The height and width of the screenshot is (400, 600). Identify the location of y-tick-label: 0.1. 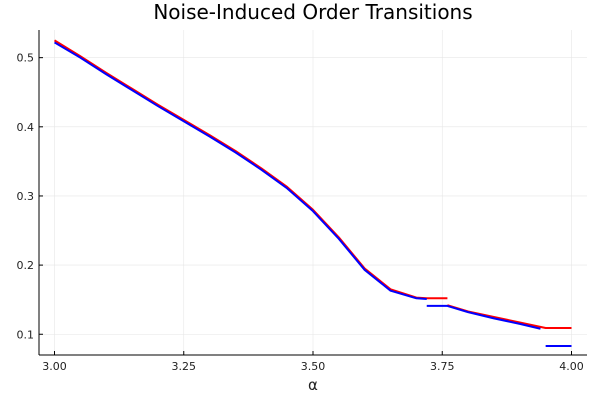
(26, 334).